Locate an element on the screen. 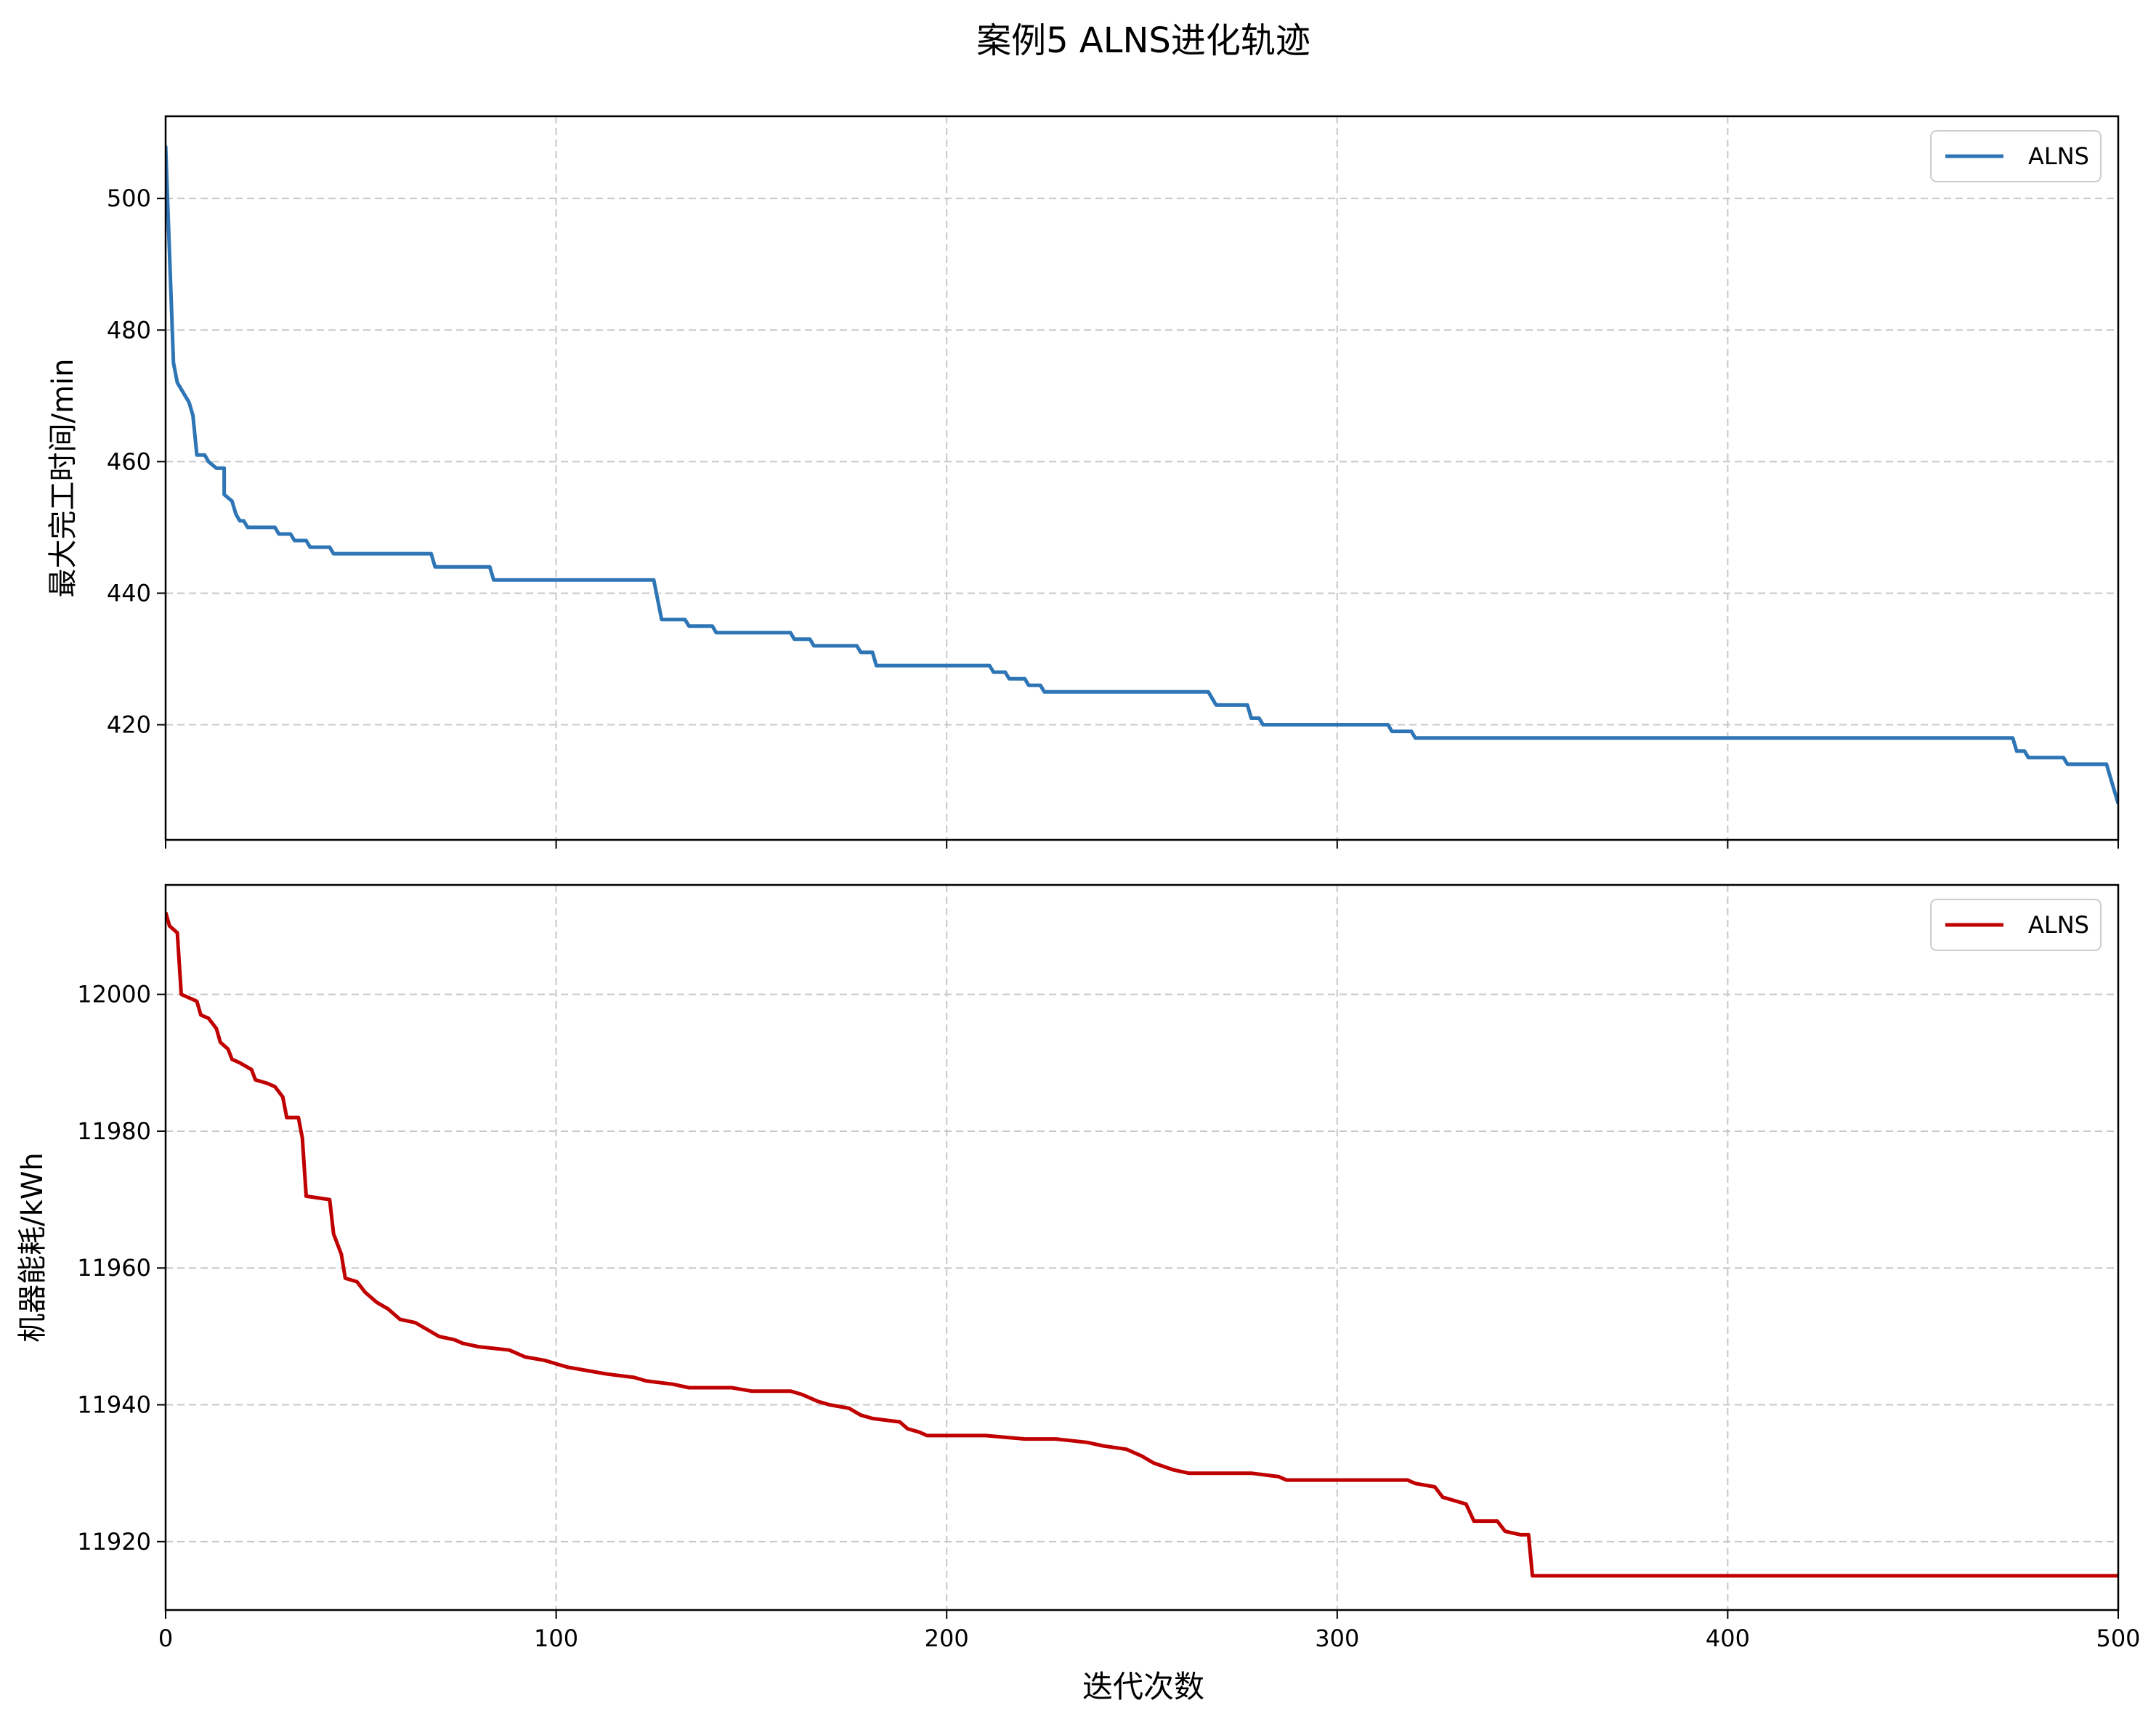 The height and width of the screenshot is (1719, 2156). x-axis-label: 迭代次数 is located at coordinates (1143, 1686).